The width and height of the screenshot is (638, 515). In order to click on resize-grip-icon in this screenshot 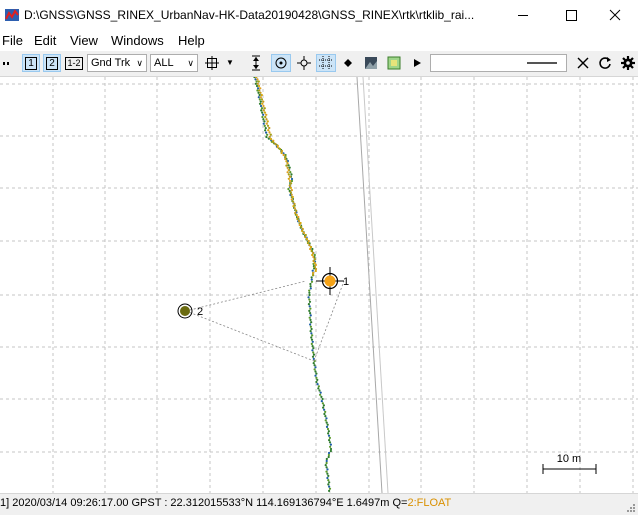, I will do `click(631, 508)`.